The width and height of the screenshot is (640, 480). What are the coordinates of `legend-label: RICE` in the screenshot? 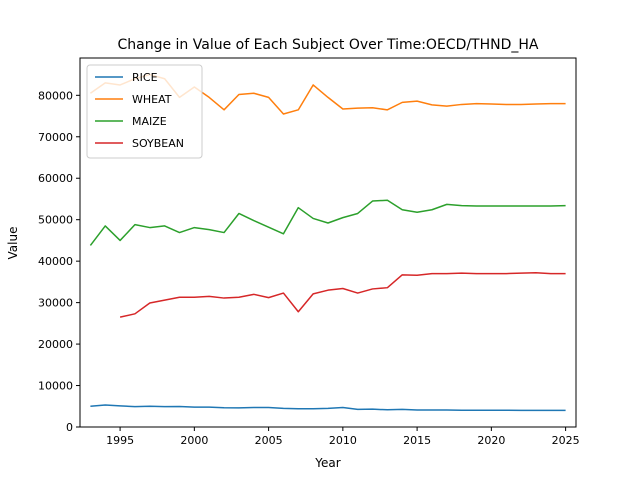 It's located at (145, 77).